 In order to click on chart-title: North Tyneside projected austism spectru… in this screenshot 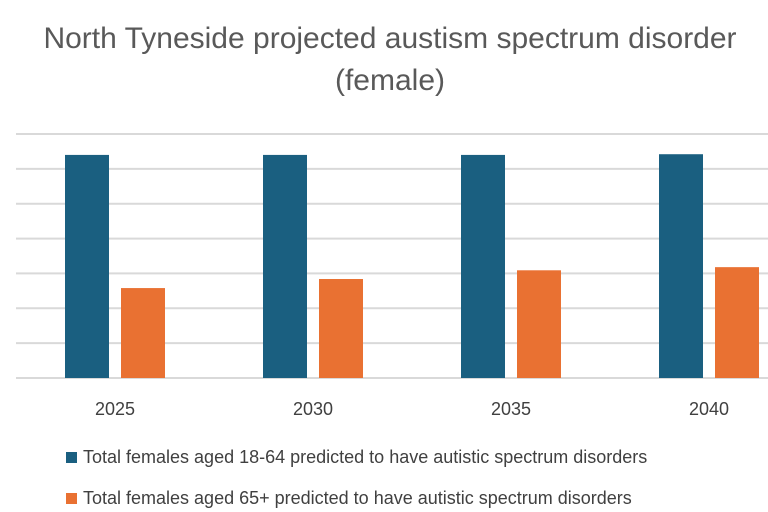, I will do `click(390, 59)`.